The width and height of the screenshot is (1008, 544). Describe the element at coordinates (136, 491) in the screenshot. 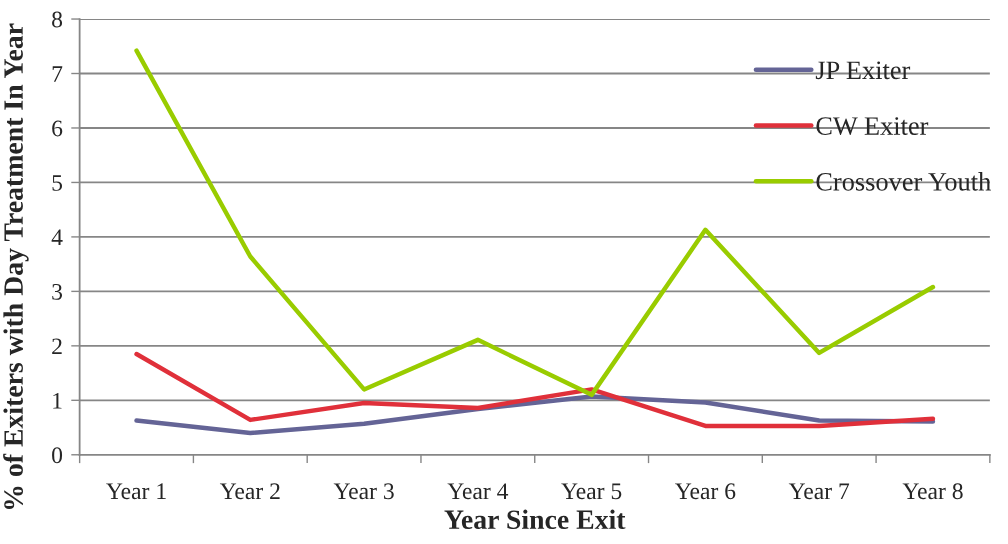

I see `x-tick-label: Year 1` at that location.